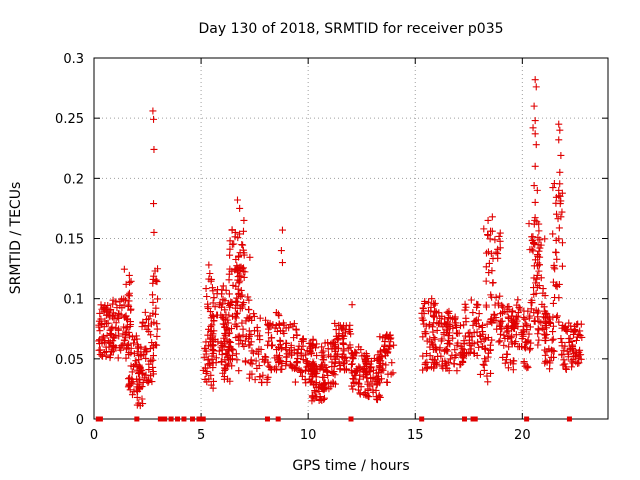 Image resolution: width=640 pixels, height=480 pixels. I want to click on y-tick-label: 0.25, so click(69, 119).